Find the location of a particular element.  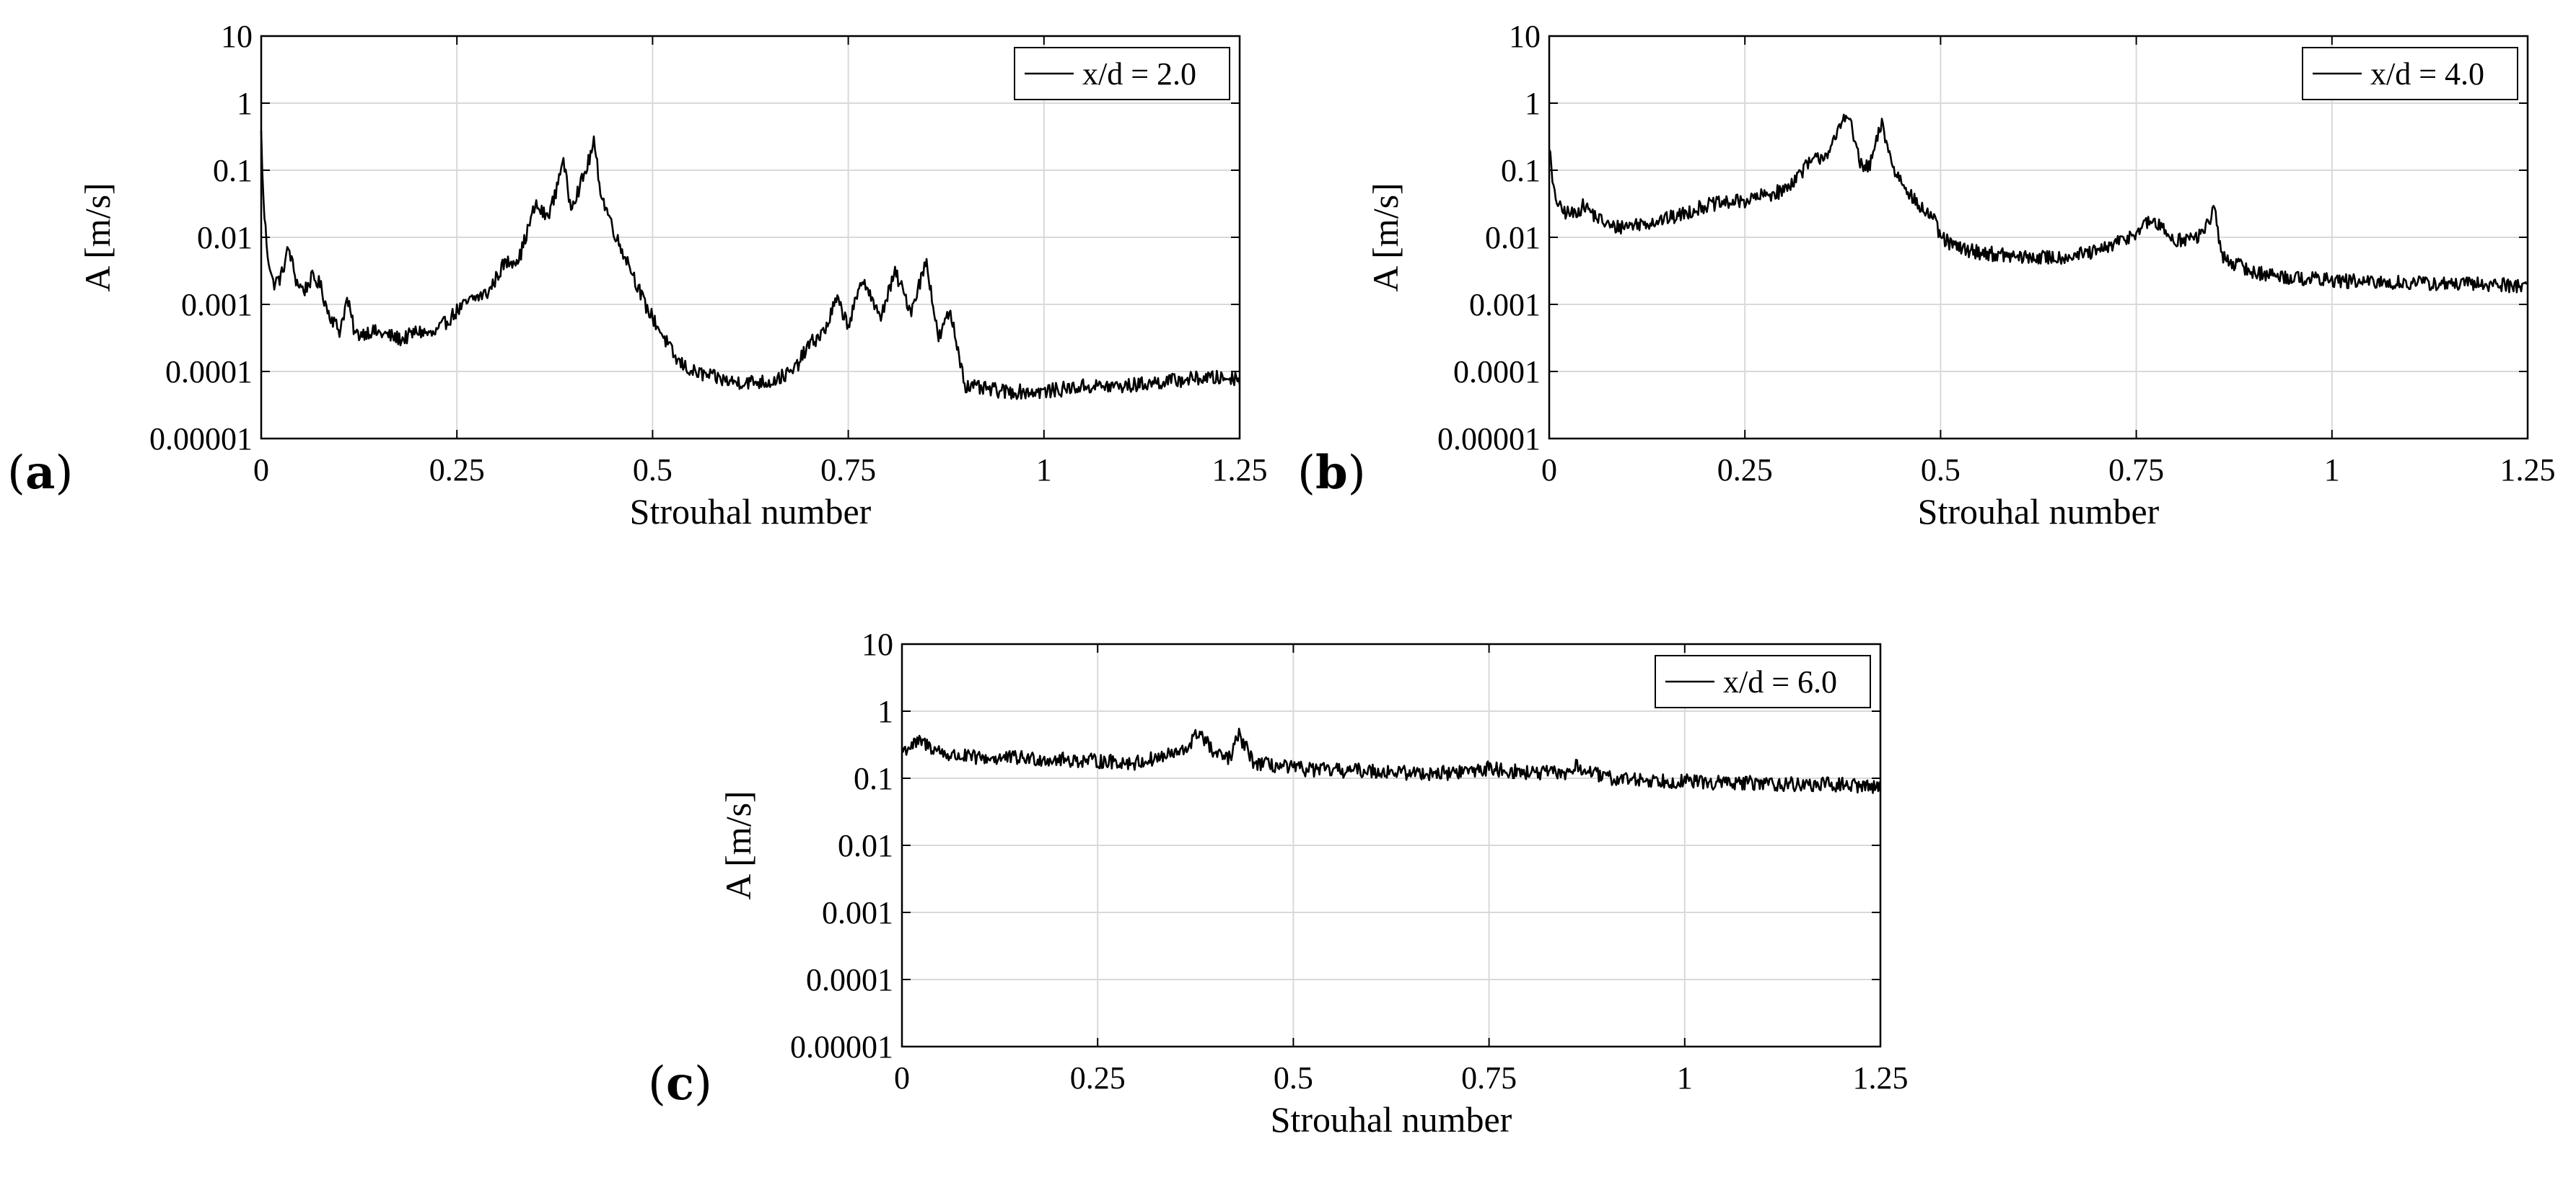

legend-label: x/d = 6.0 is located at coordinates (1780, 682).